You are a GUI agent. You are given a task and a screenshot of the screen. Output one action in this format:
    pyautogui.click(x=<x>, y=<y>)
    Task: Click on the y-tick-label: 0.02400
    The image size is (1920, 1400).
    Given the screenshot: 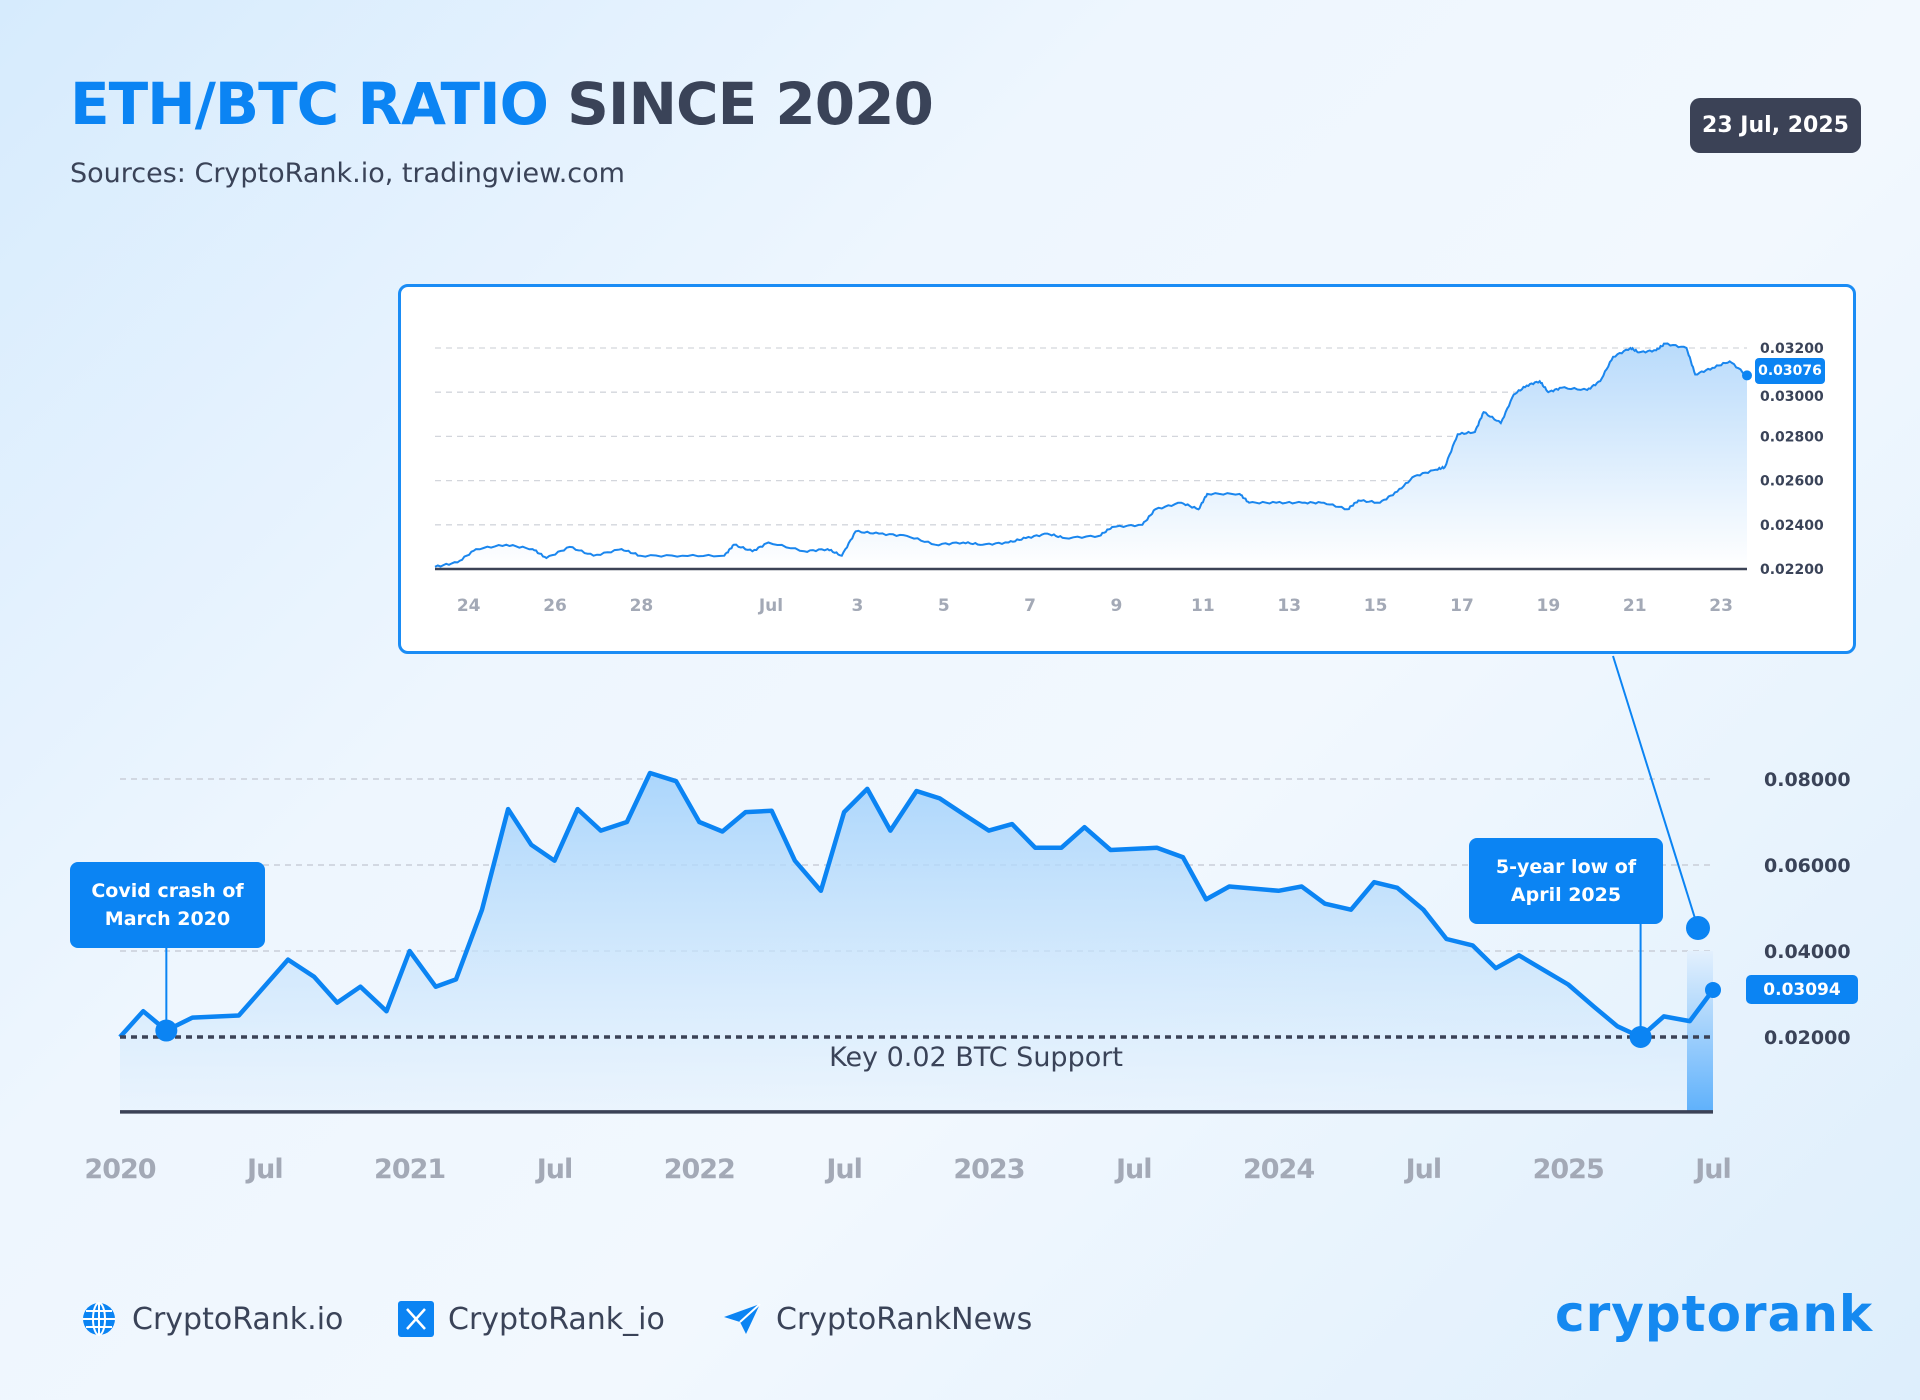 What is the action you would take?
    pyautogui.click(x=1792, y=526)
    